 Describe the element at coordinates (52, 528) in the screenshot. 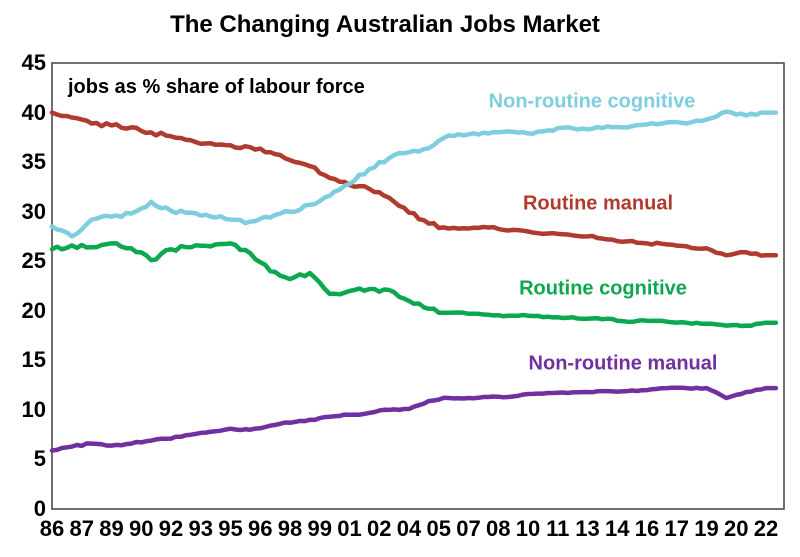

I see `x-tick-label-86: 86` at that location.